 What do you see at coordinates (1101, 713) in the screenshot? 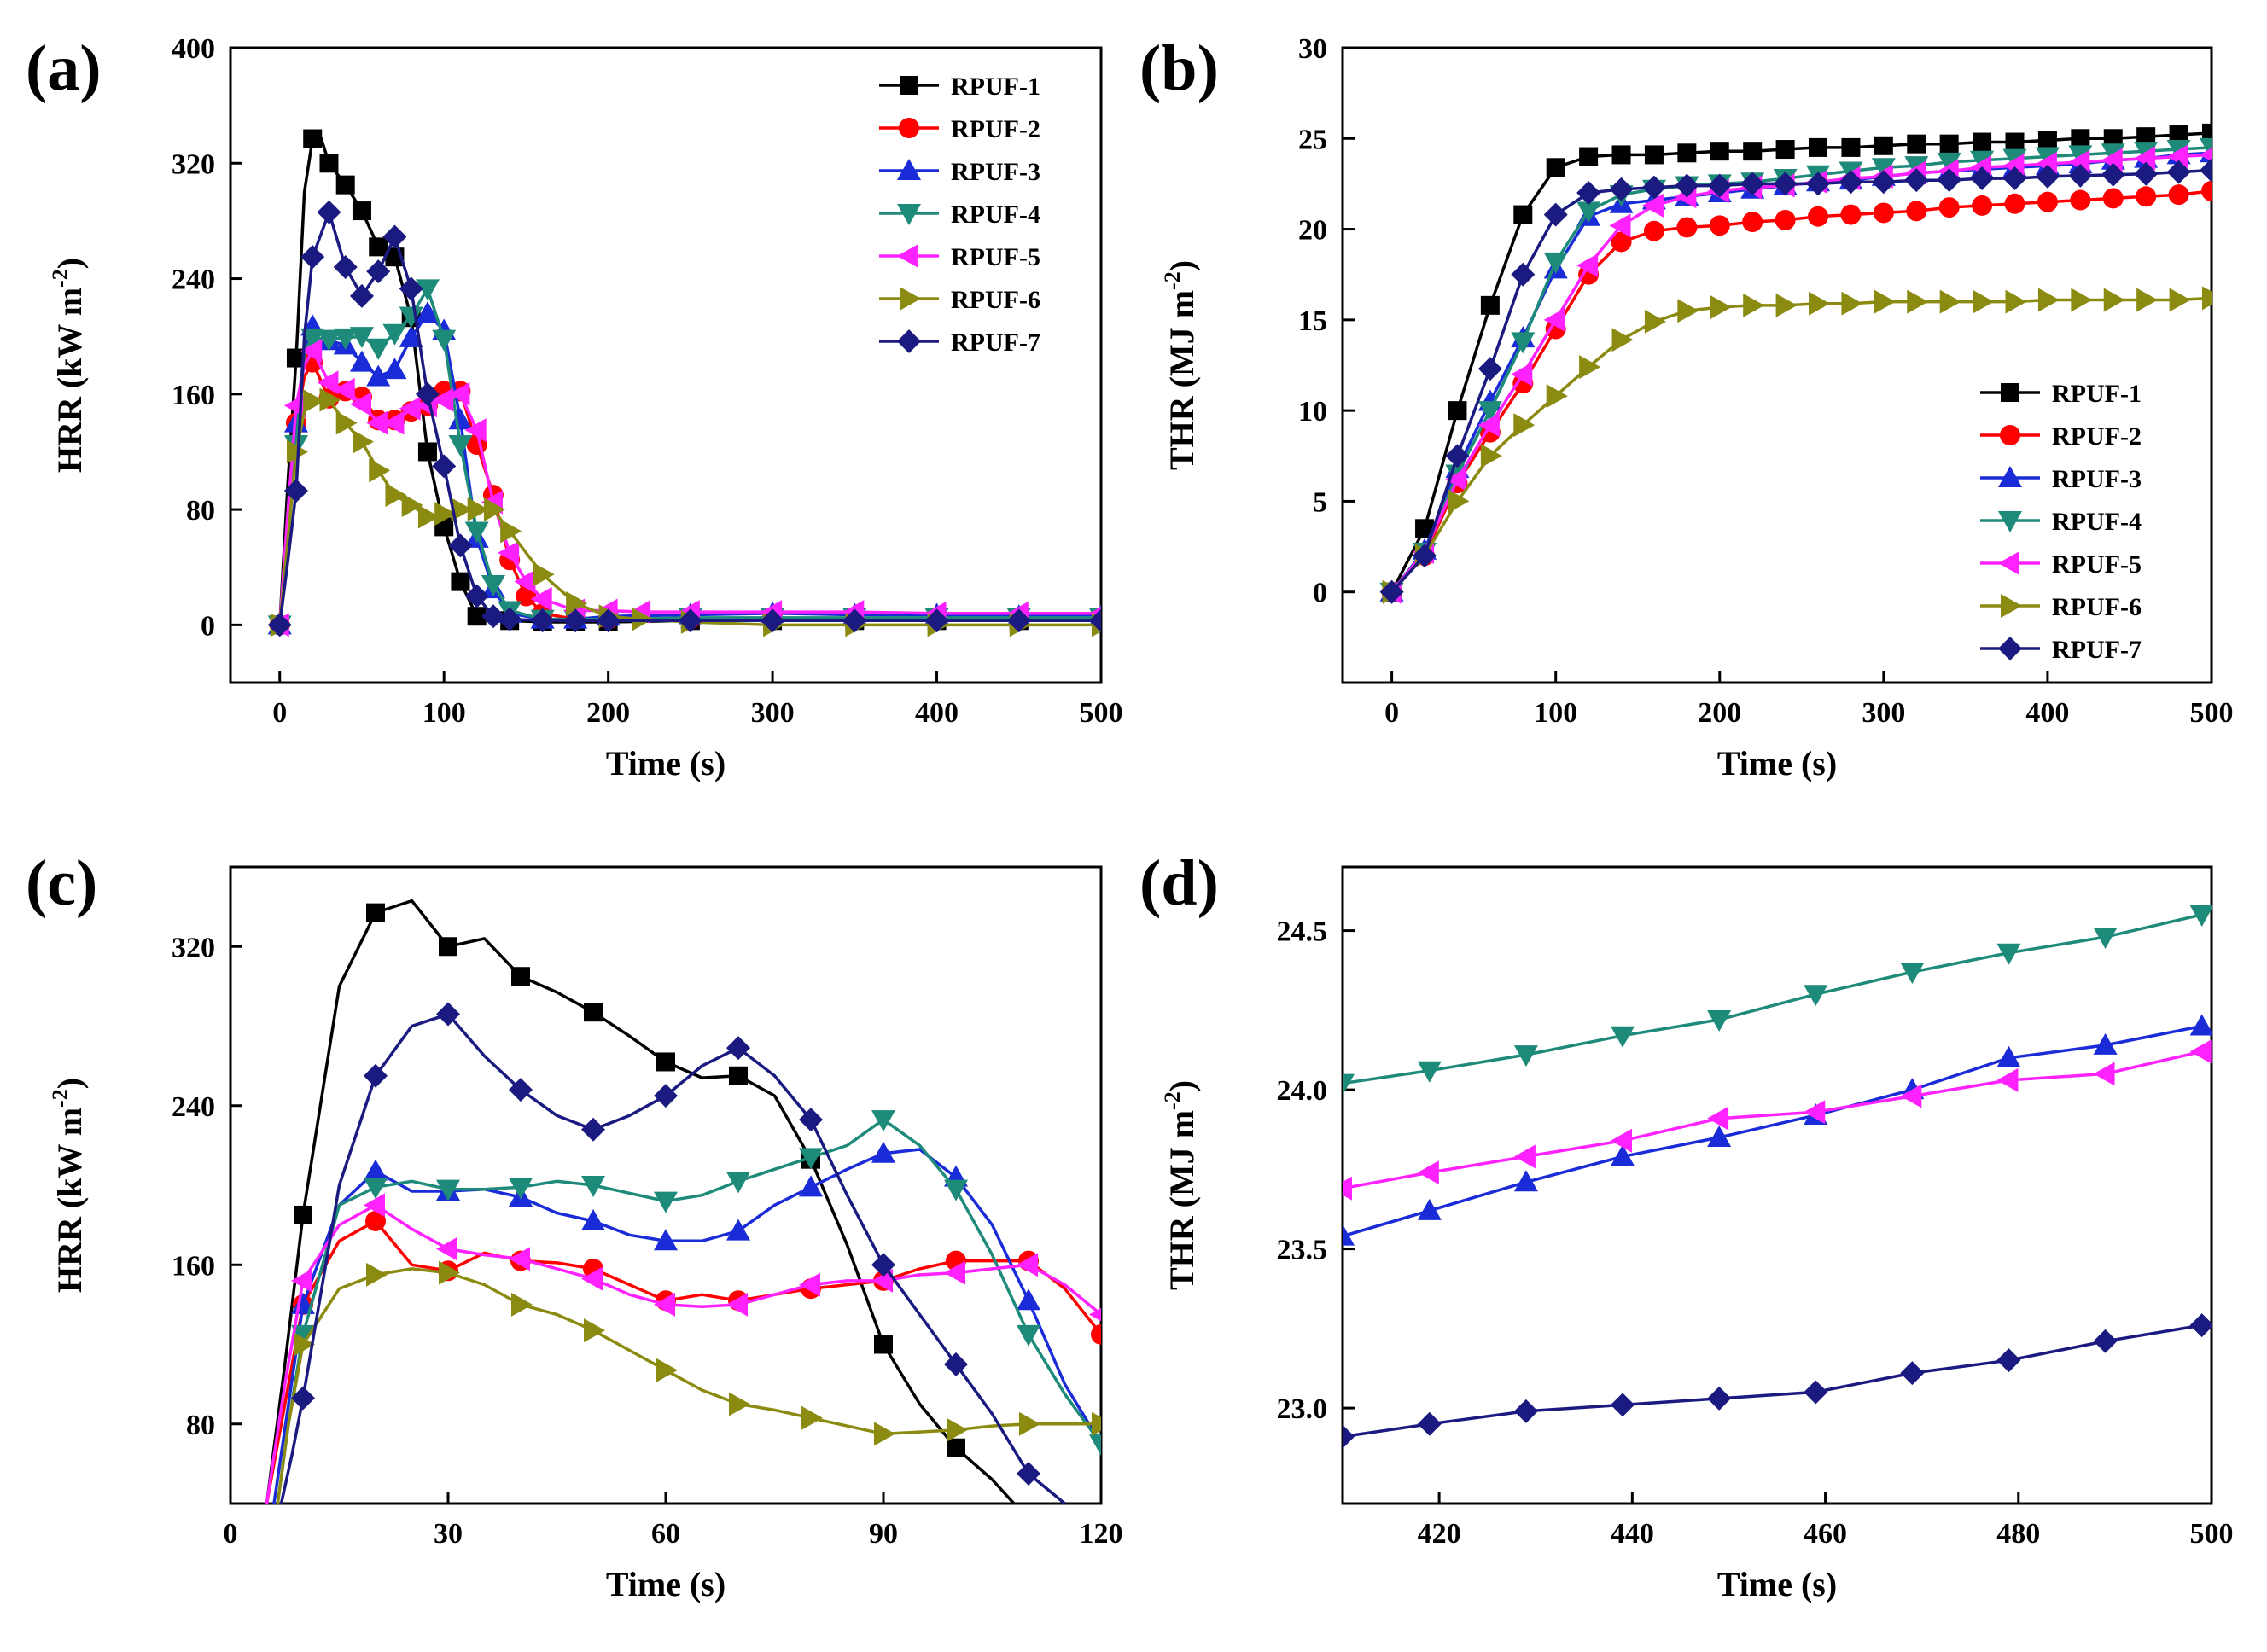
I see `x-tick-label: 500` at bounding box center [1101, 713].